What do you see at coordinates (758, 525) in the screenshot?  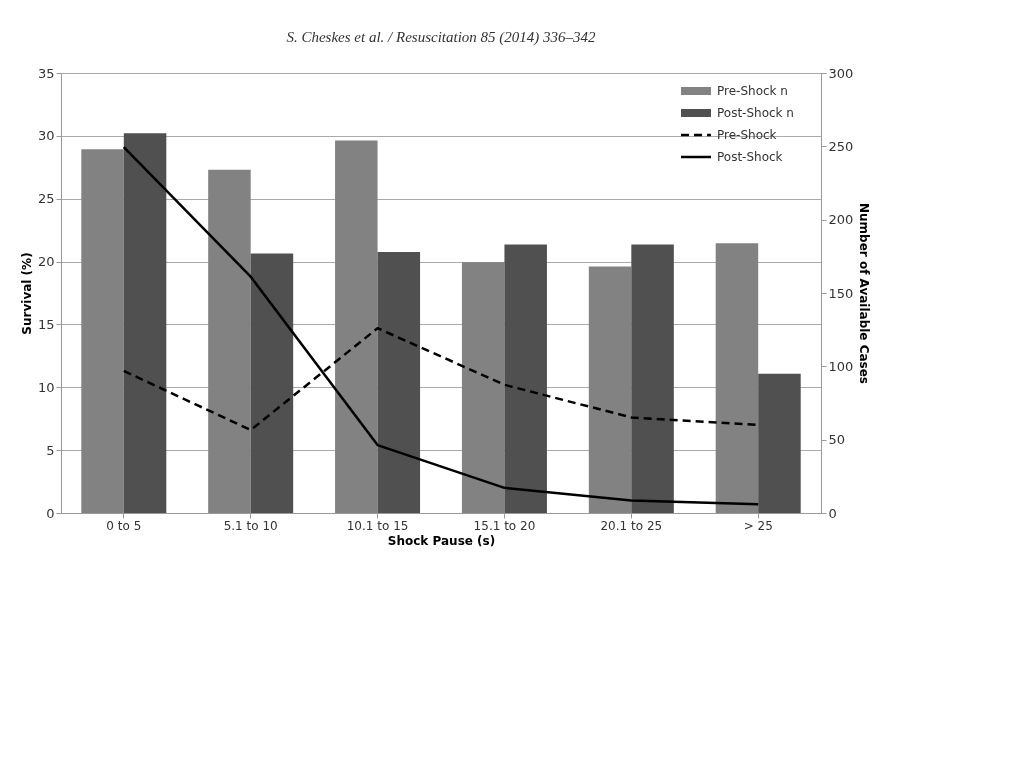 I see `x-tick-label: > 25` at bounding box center [758, 525].